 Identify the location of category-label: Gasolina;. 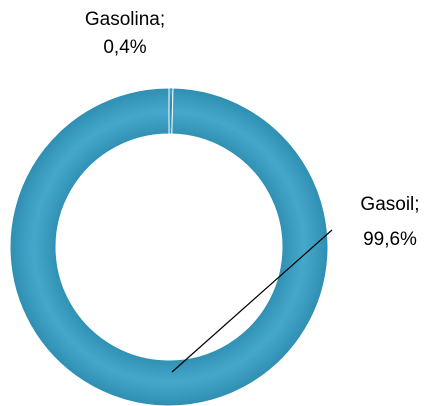
(125, 19).